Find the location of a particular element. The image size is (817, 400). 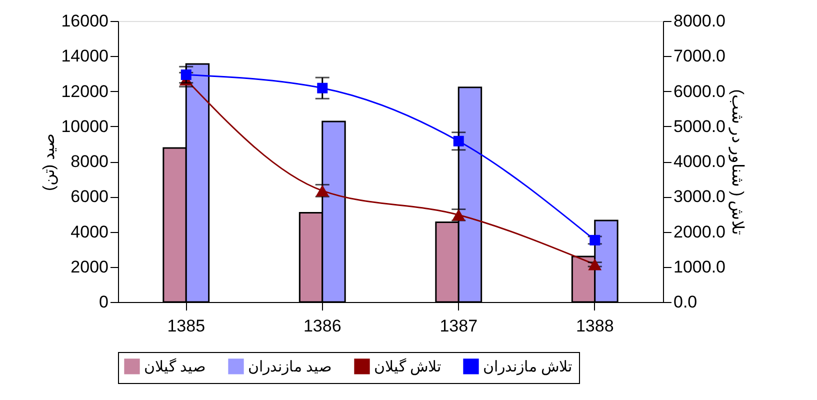

legend-label: صید مازندران is located at coordinates (290, 367).